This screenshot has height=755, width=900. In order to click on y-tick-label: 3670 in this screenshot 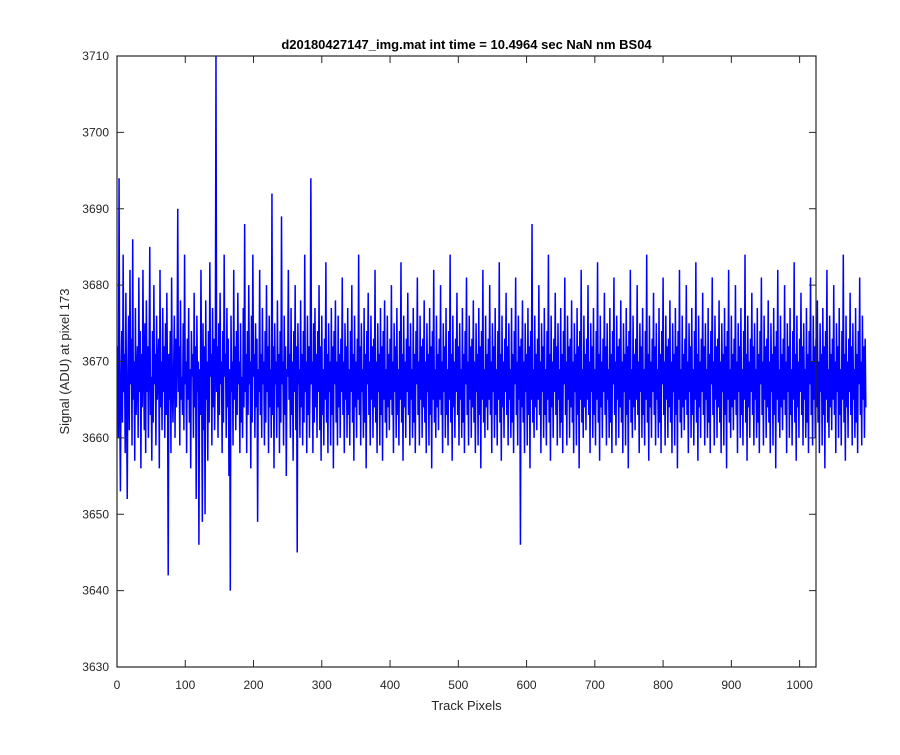, I will do `click(95, 362)`.